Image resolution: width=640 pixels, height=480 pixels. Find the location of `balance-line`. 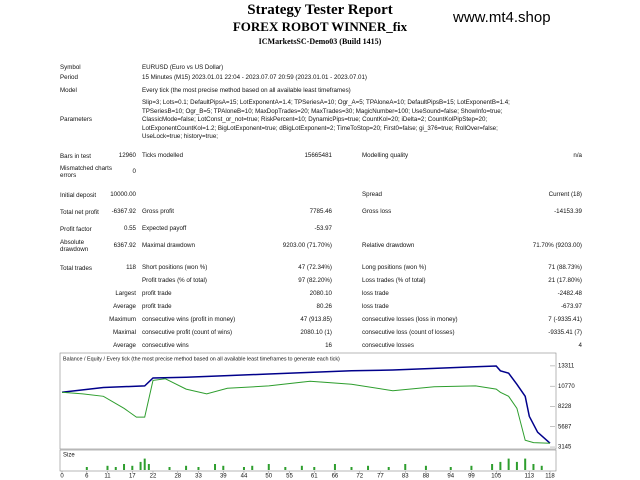

balance-line is located at coordinates (306, 404).